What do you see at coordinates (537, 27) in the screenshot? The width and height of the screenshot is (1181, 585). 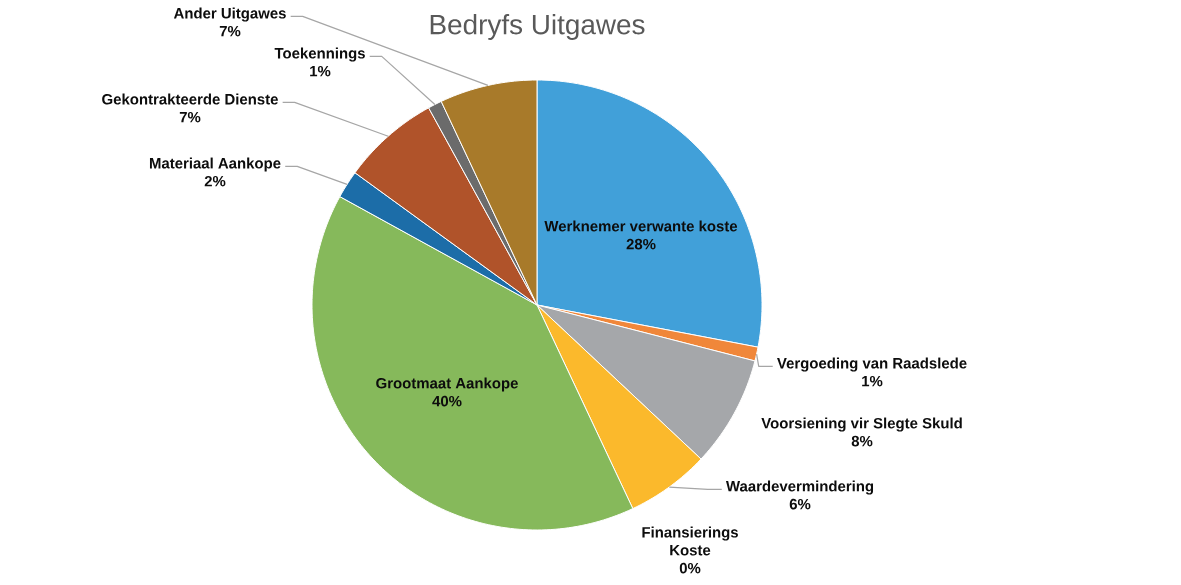 I see `chart-title: Bedryfs Uitgawes` at bounding box center [537, 27].